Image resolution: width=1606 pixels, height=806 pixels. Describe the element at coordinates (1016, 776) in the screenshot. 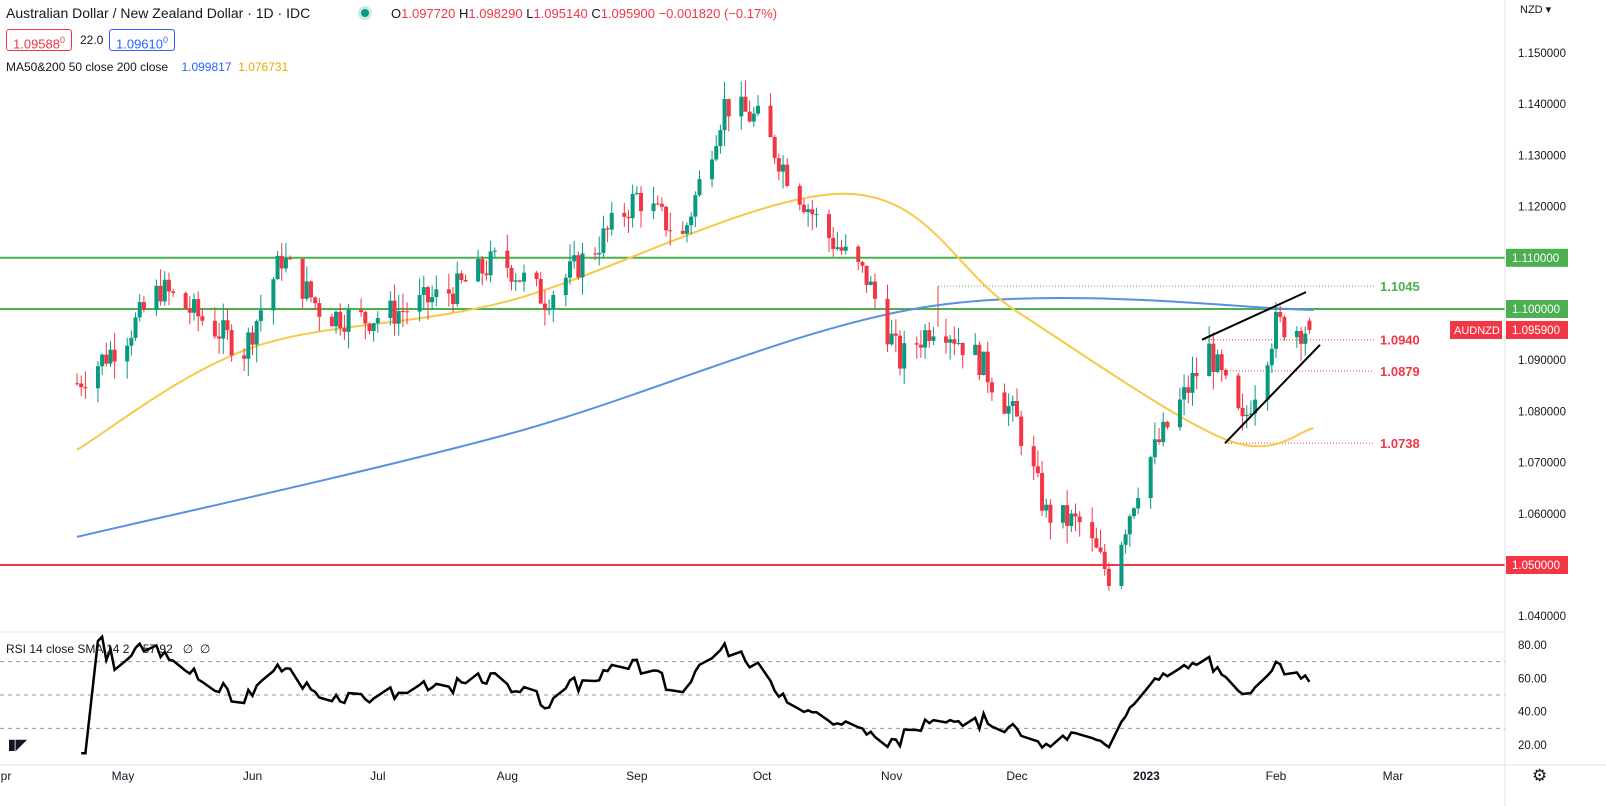

I see `time-tick-label: Dec` at that location.